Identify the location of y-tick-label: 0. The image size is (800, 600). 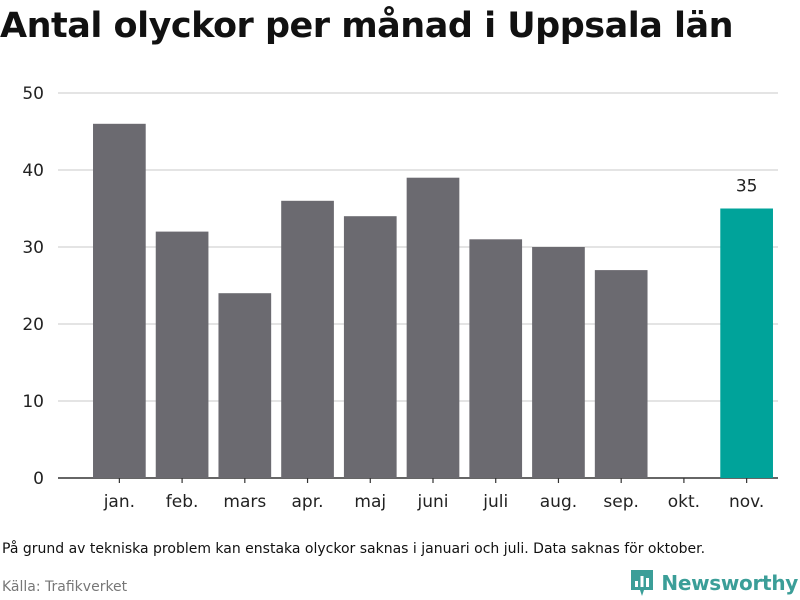
(38, 479).